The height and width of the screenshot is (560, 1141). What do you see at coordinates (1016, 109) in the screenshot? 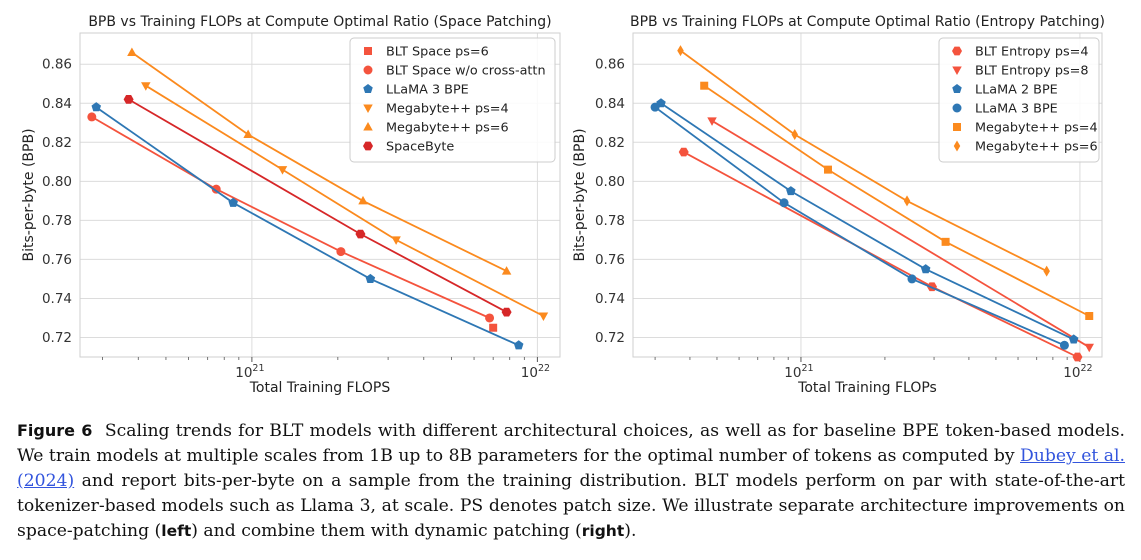
I see `legend-label: LLaMA 3 BPE` at bounding box center [1016, 109].